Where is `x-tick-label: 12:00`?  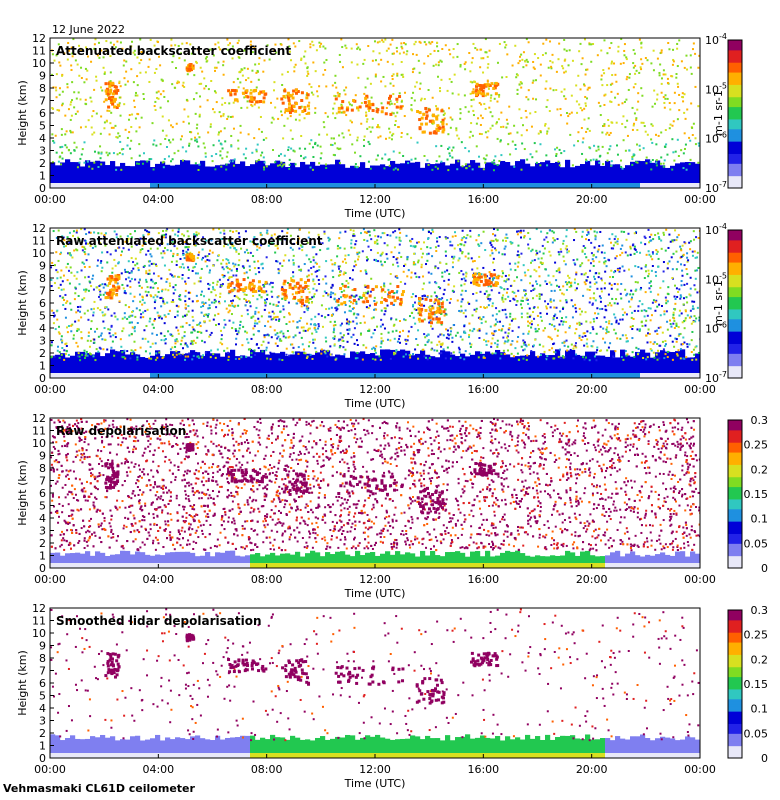
x-tick-label: 12:00 is located at coordinates (375, 199).